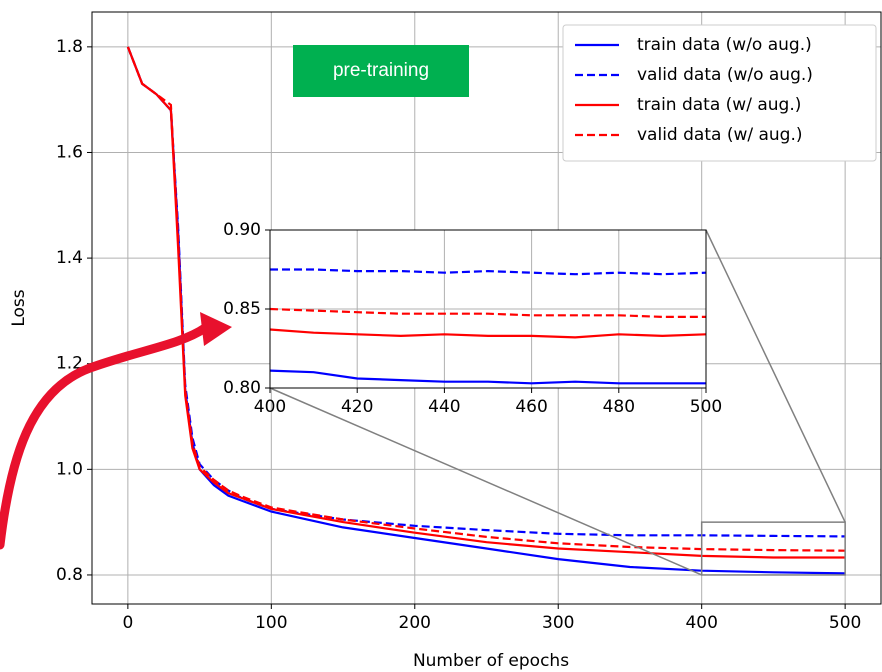 This screenshot has height=672, width=882. What do you see at coordinates (69, 469) in the screenshot?
I see `y-tick-label: 1.0` at bounding box center [69, 469].